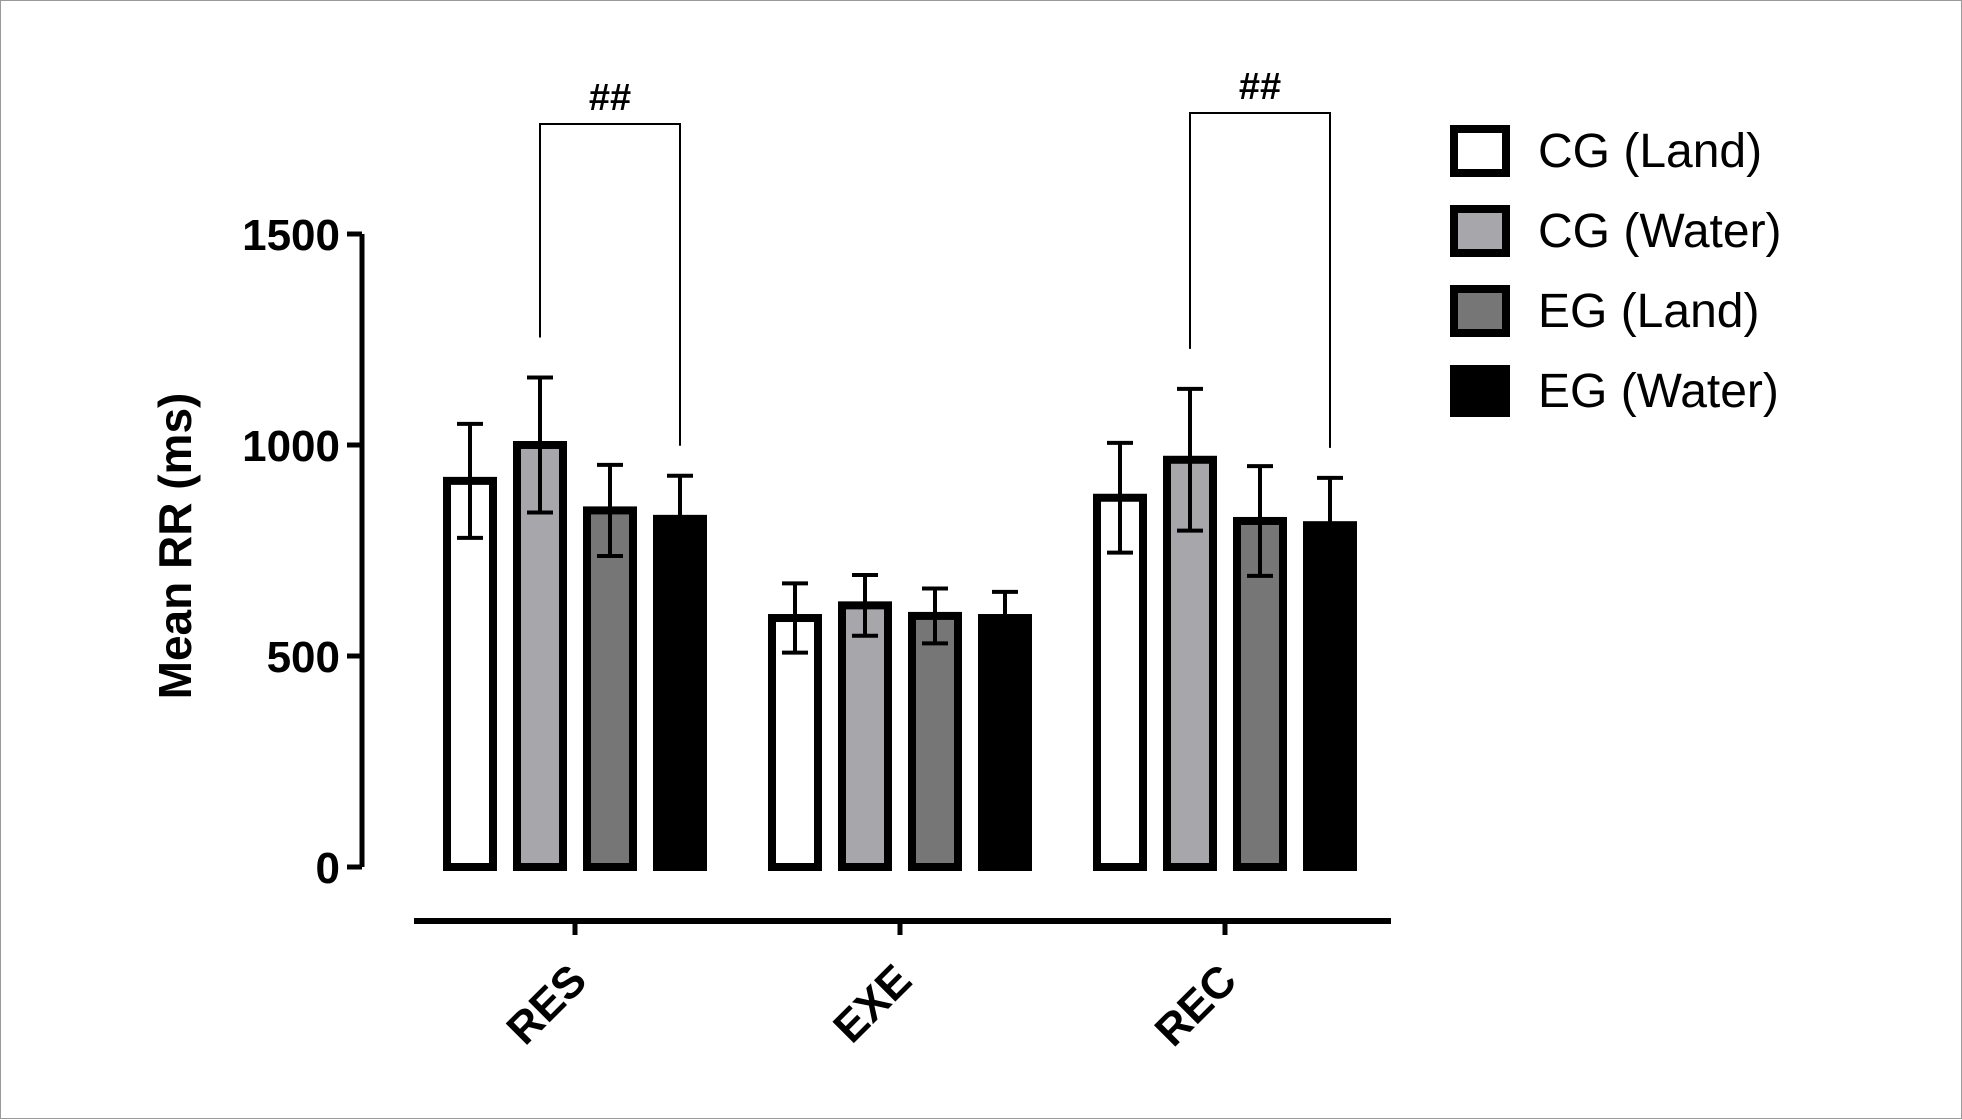  Describe the element at coordinates (291, 235) in the screenshot. I see `y-tick-label: 1500` at that location.